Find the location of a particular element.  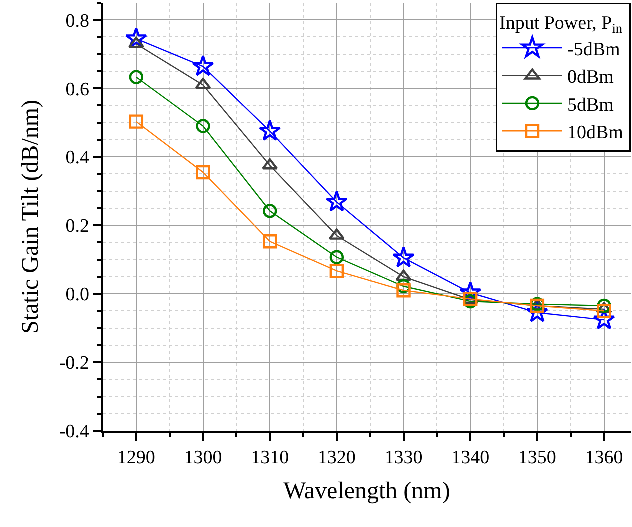

x-tick-label: 1300 is located at coordinates (203, 458).